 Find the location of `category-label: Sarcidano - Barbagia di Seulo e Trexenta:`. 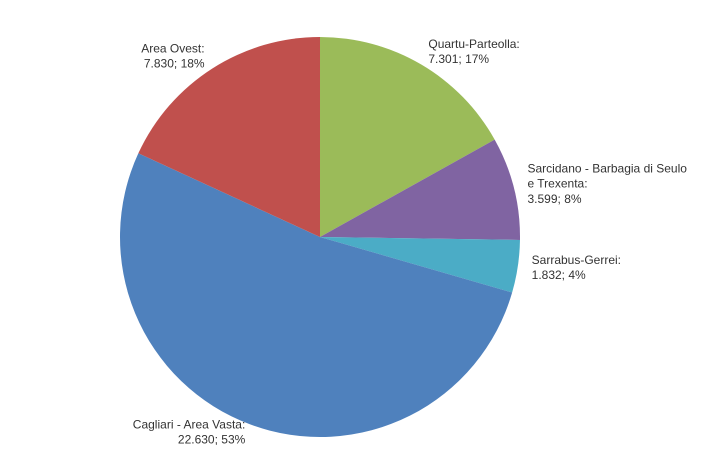

category-label: Sarcidano - Barbagia di Seulo e Trexenta: is located at coordinates (608, 176).